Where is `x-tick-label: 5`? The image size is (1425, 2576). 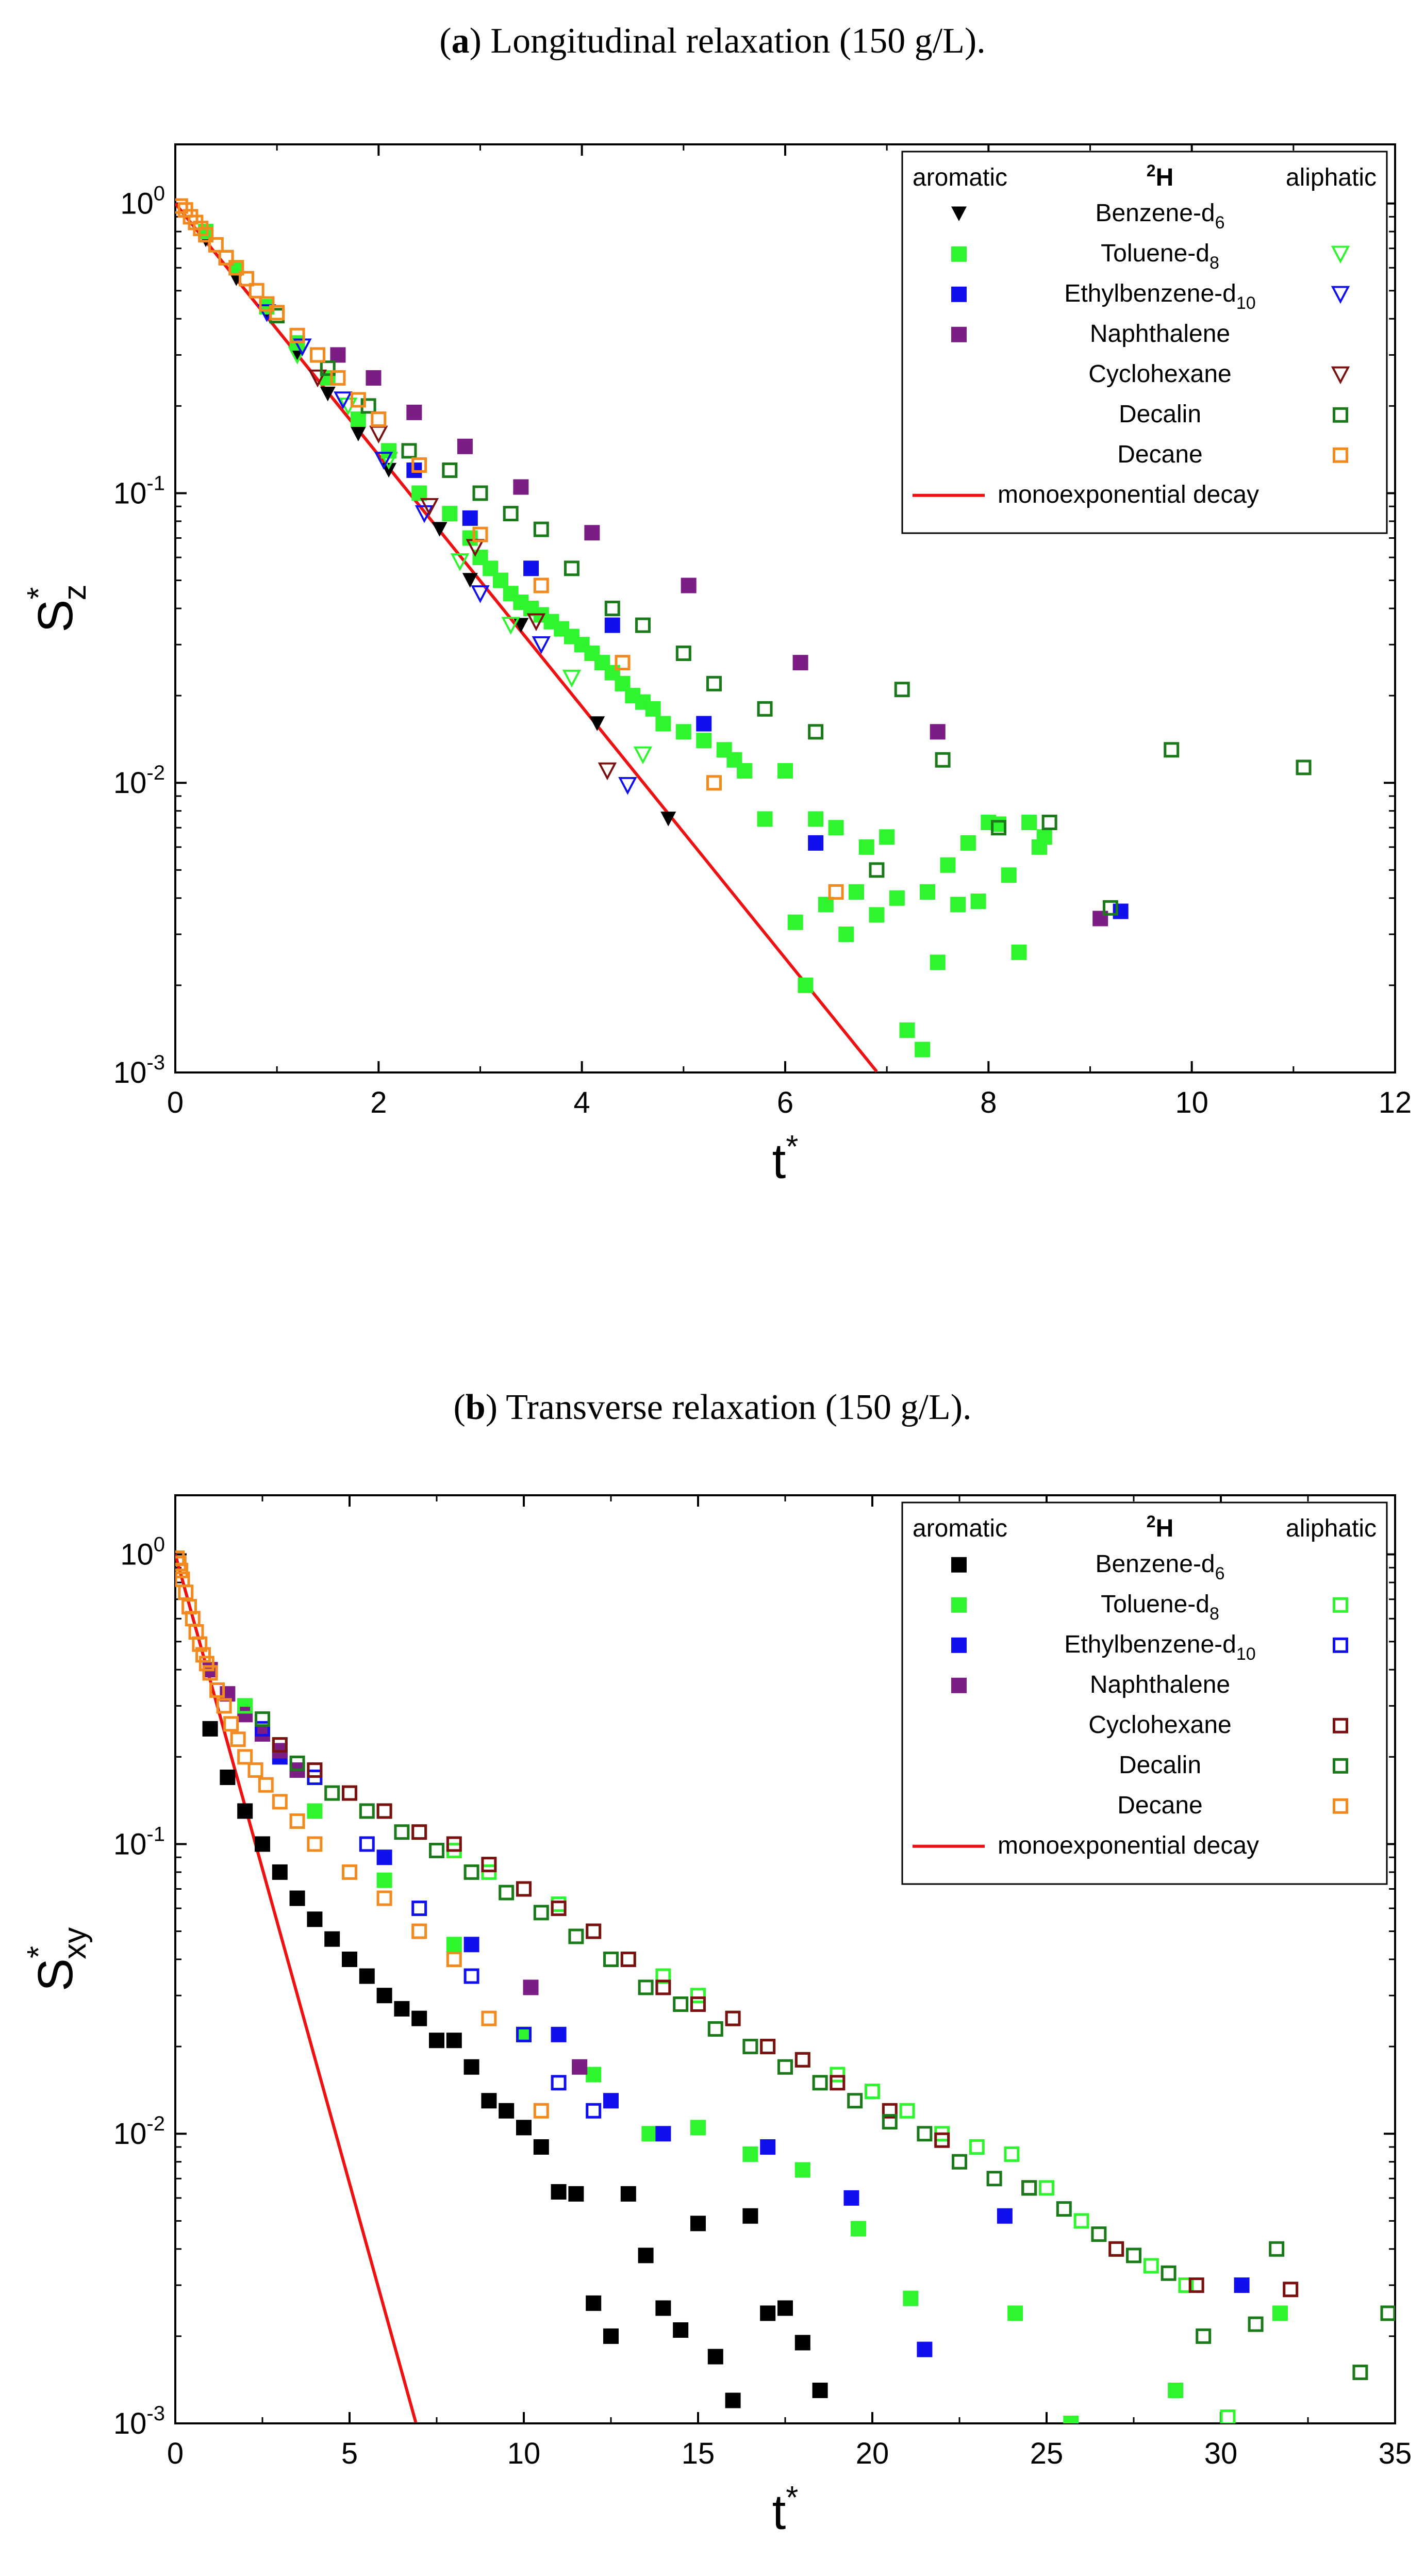
x-tick-label: 5 is located at coordinates (349, 2454).